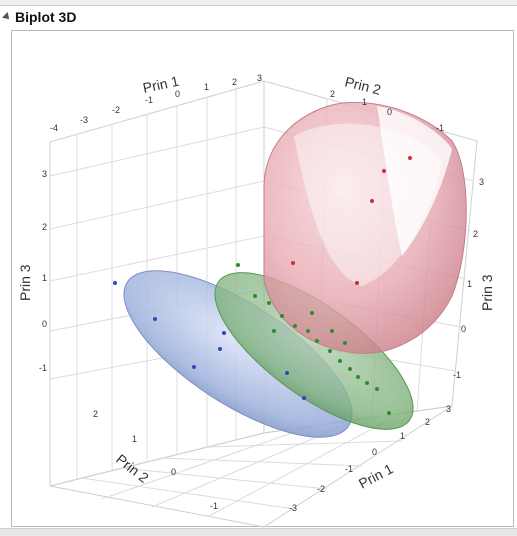  I want to click on tick-prin3-left-5: -1, so click(43, 368).